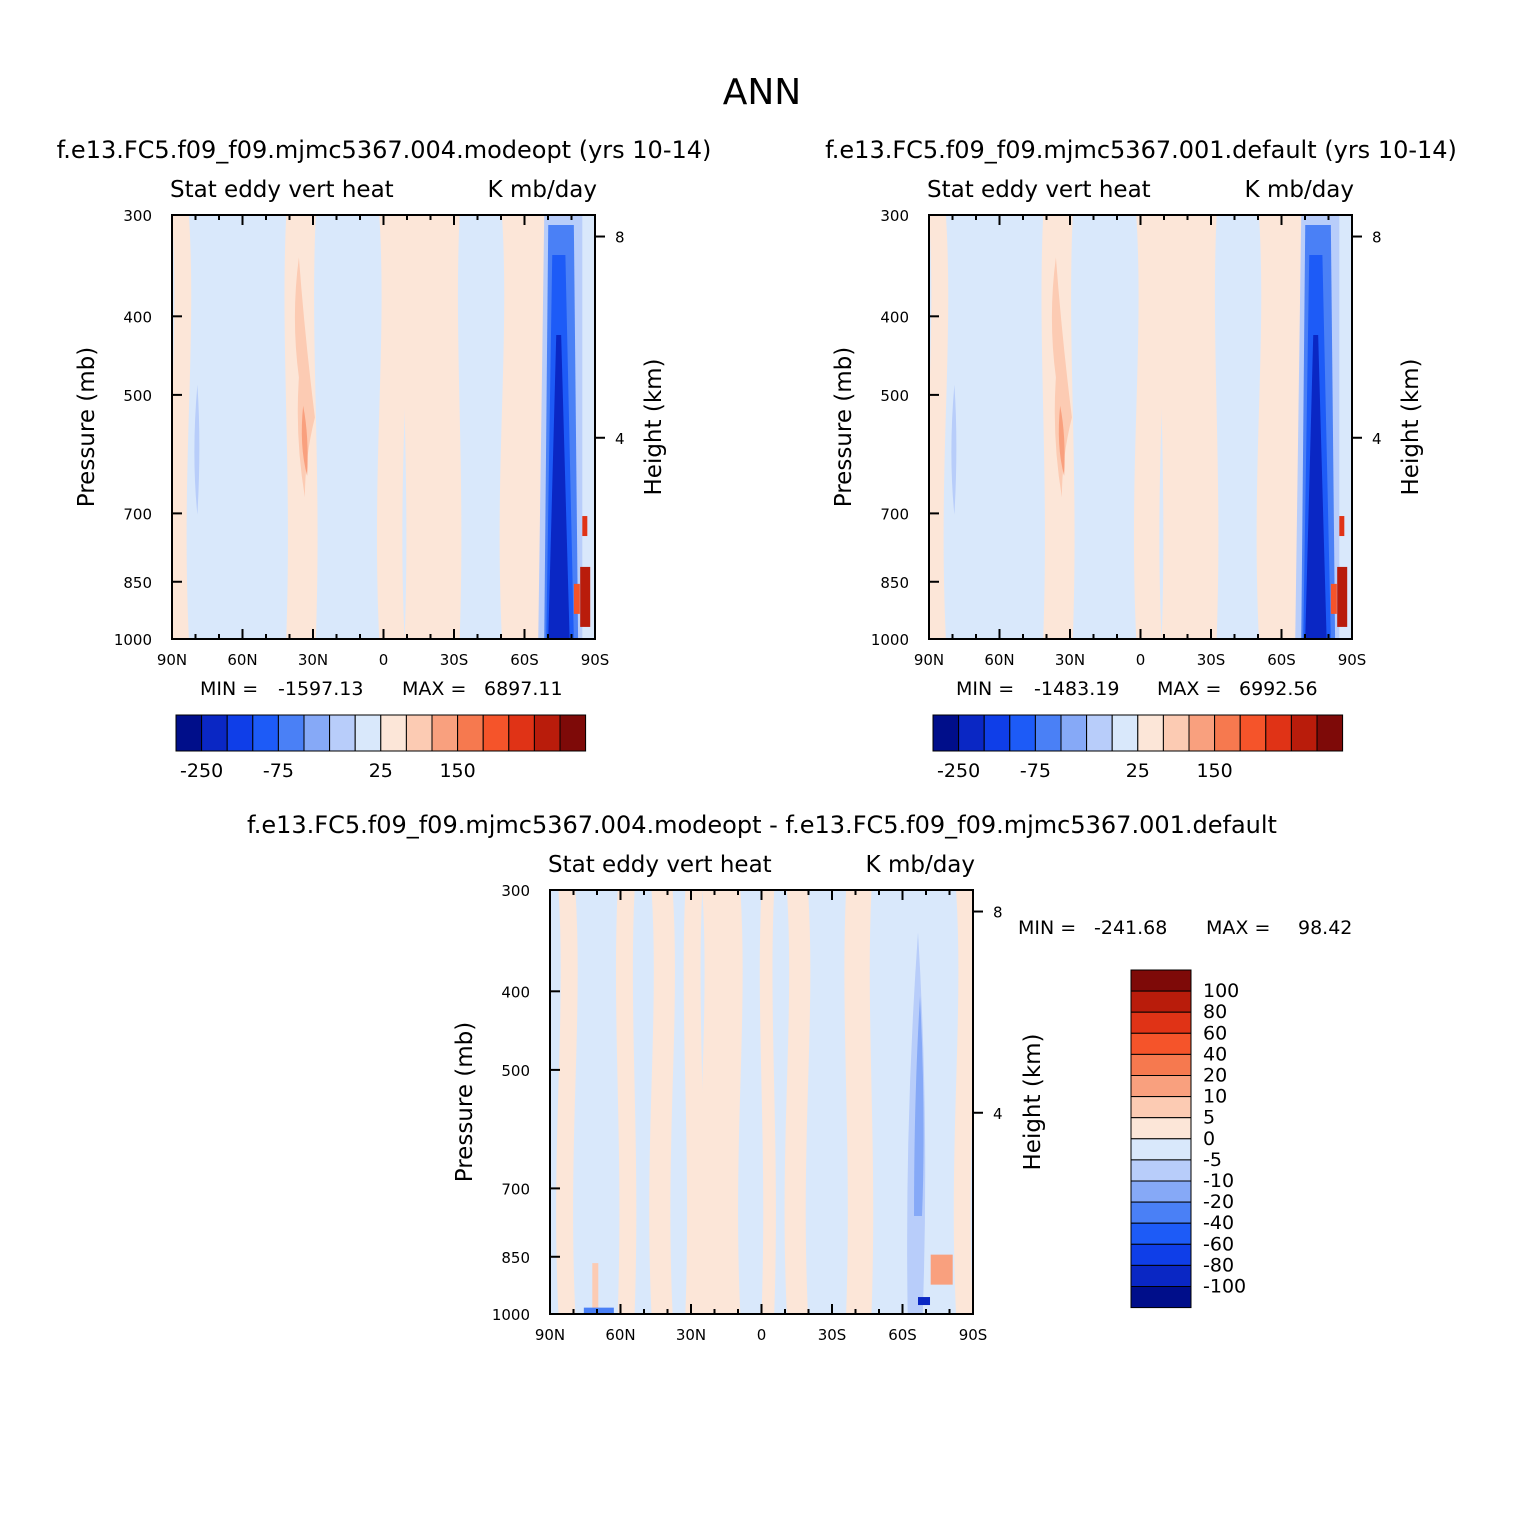 The width and height of the screenshot is (1524, 1524). I want to click on panel-2-max-value: 6992.56, so click(1278, 689).